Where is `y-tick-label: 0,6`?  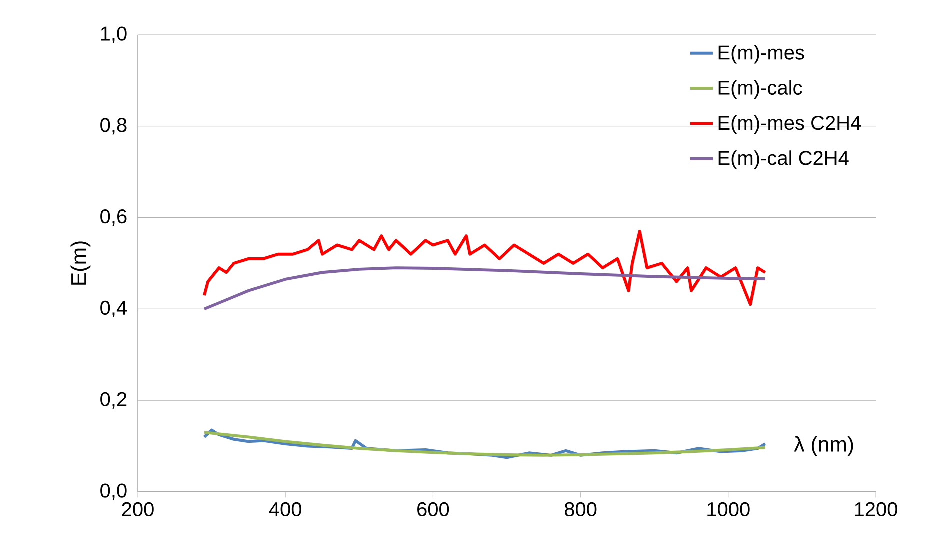
y-tick-label: 0,6 is located at coordinates (113, 218).